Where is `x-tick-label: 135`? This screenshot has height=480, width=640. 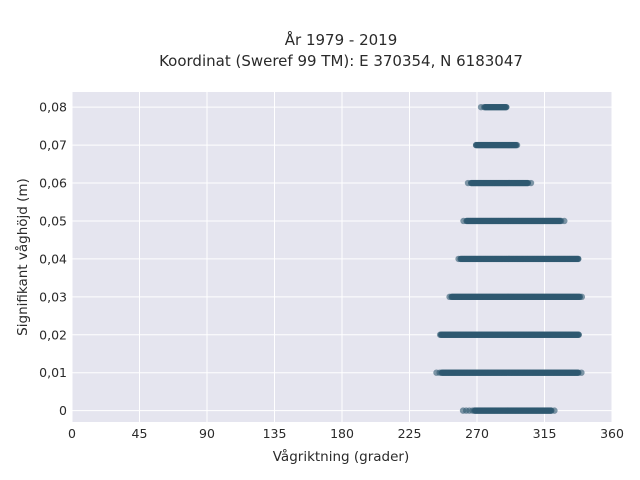
x-tick-label: 135 is located at coordinates (275, 433).